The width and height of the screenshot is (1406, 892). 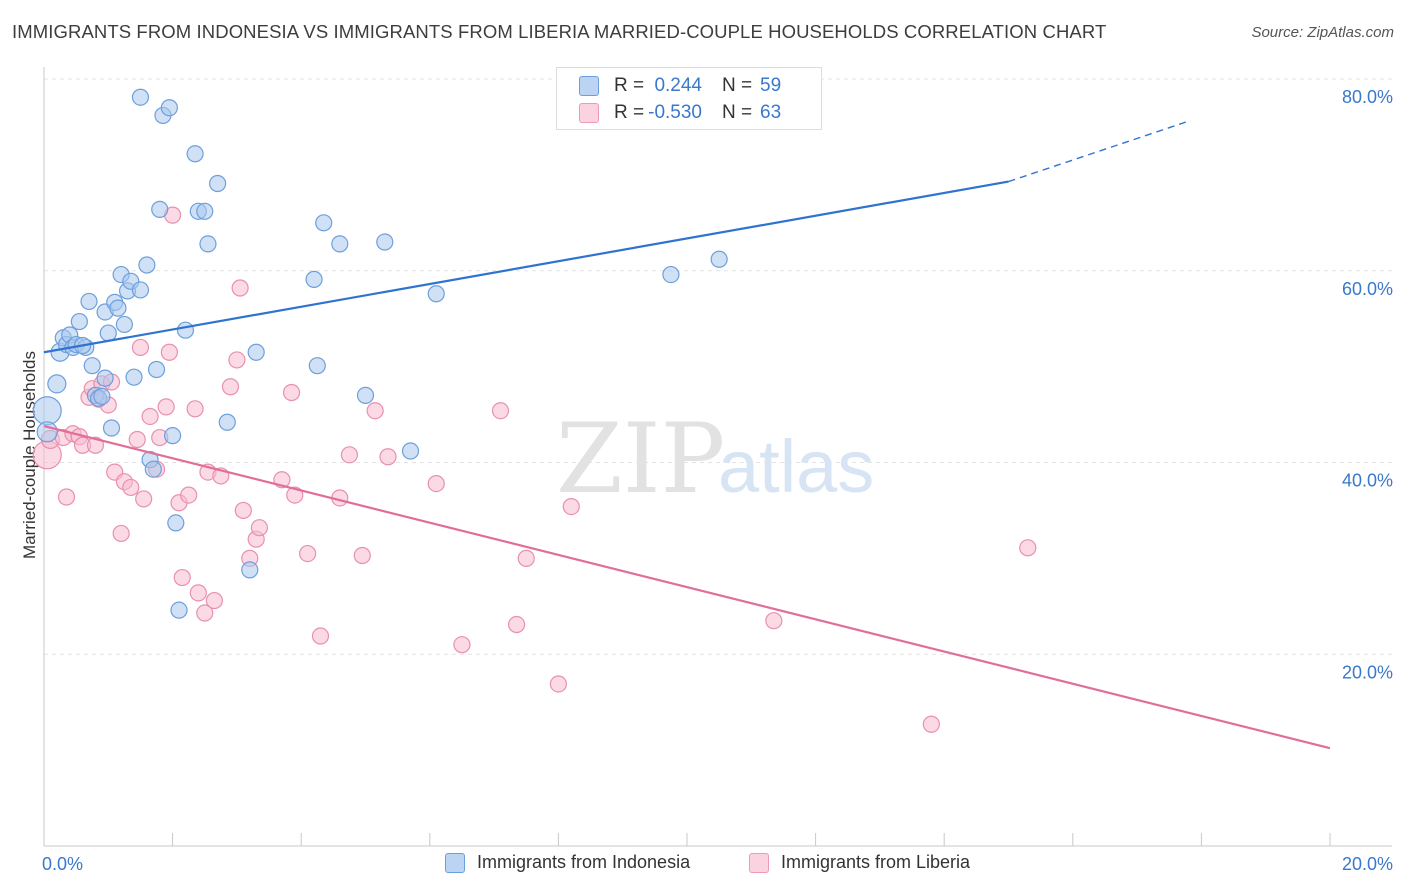 What do you see at coordinates (1098, 151) in the screenshot?
I see `indonesia-trend-extension` at bounding box center [1098, 151].